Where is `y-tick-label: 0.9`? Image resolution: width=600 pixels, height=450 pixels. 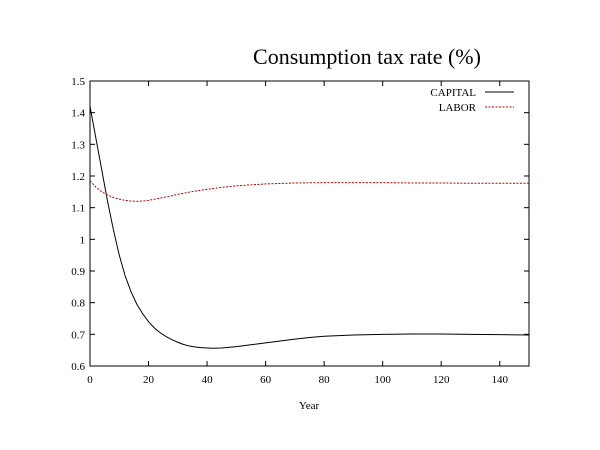 y-tick-label: 0.9 is located at coordinates (78, 272).